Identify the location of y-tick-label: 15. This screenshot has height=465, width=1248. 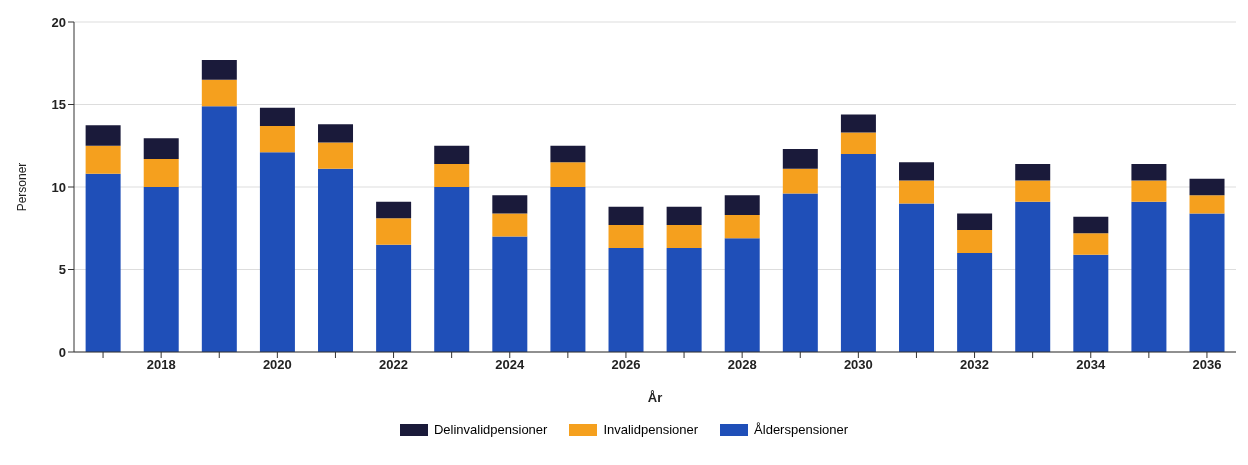
(58, 105).